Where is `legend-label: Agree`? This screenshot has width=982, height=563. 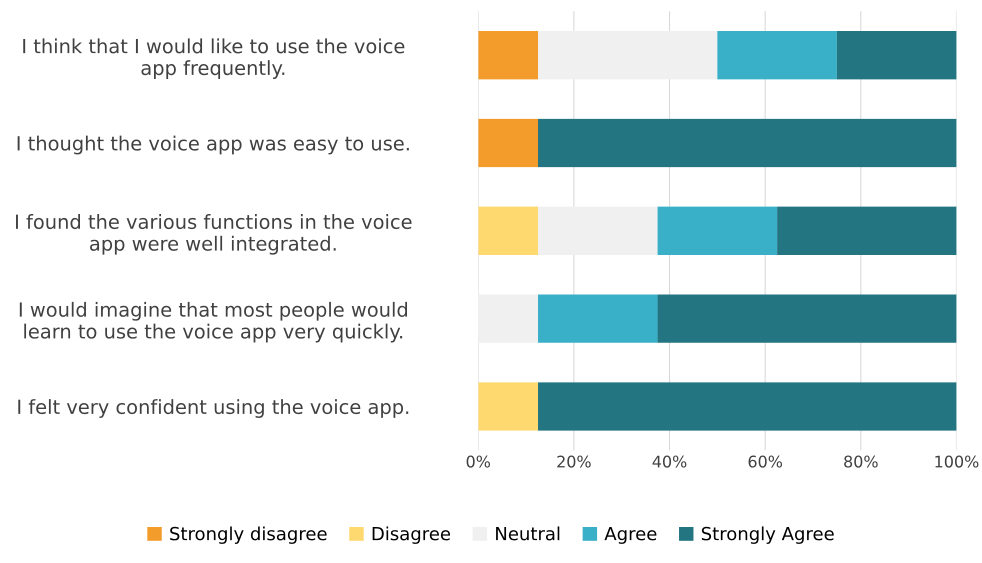 legend-label: Agree is located at coordinates (630, 535).